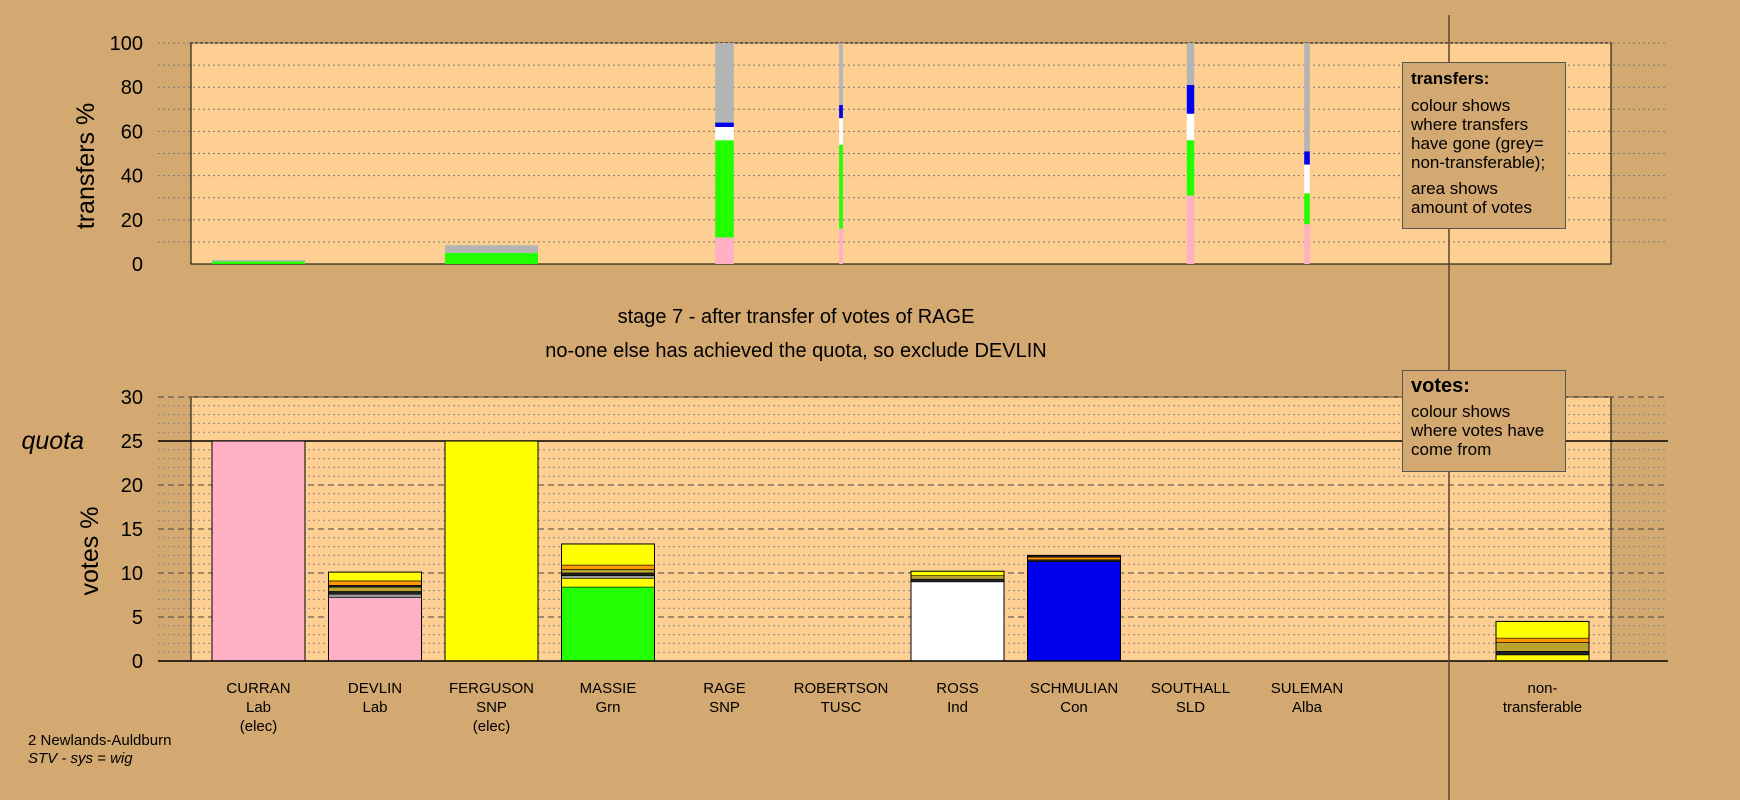 The image size is (1740, 800). Describe the element at coordinates (1190, 688) in the screenshot. I see `candidate-label-southall: SOUTHALL` at that location.